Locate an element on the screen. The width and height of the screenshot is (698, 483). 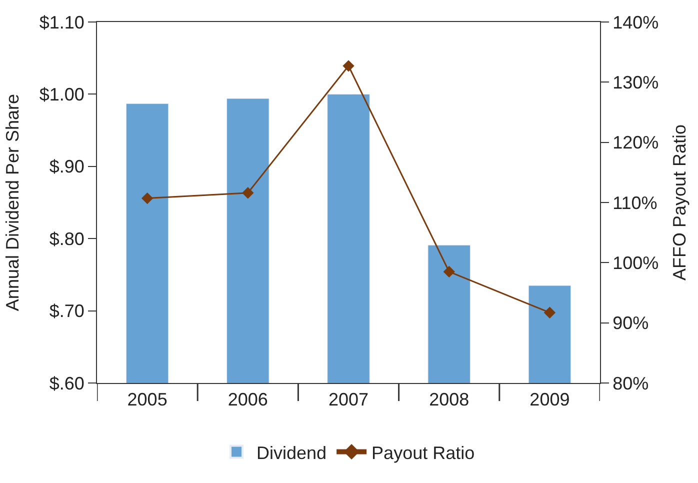
x-tick-label: 2005 is located at coordinates (147, 400).